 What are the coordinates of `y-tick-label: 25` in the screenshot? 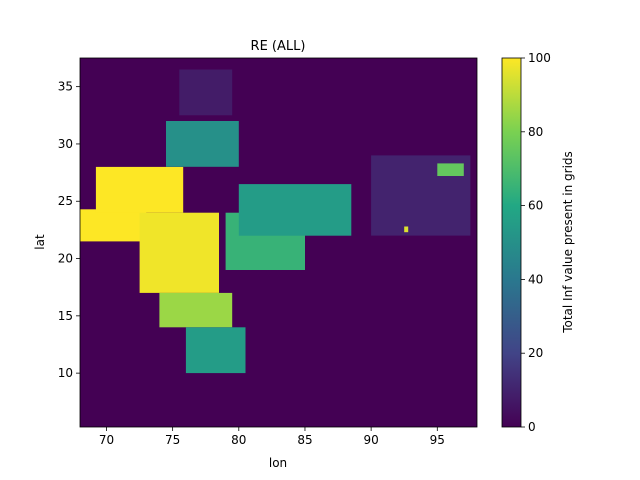 It's located at (65, 201).